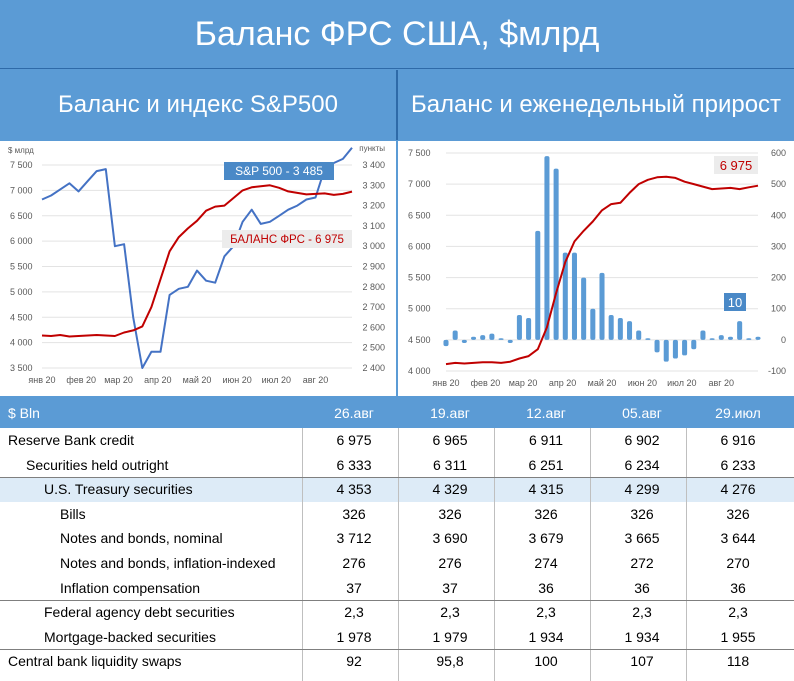  What do you see at coordinates (738, 489) in the screenshot?
I see `row-value: 4 276` at bounding box center [738, 489].